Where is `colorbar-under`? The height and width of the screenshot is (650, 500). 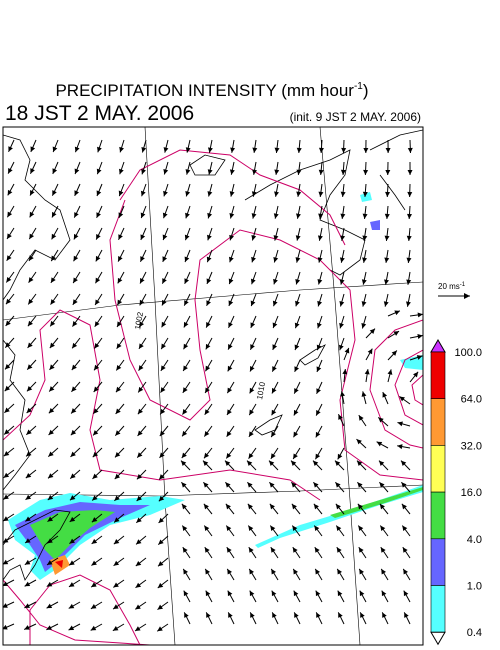 colorbar-under is located at coordinates (438, 638).